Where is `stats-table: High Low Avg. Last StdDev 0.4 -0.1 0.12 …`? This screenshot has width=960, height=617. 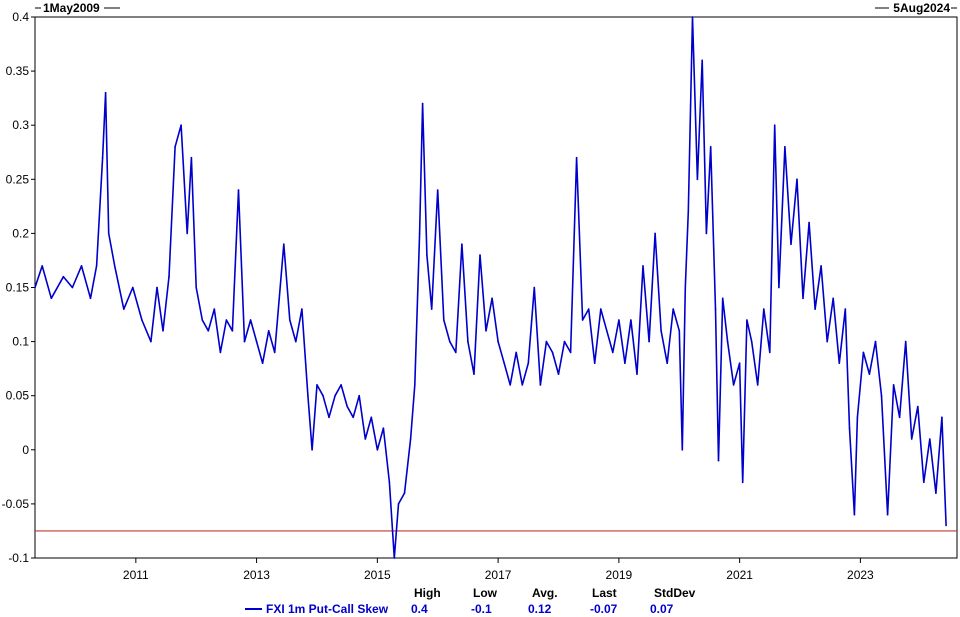 stats-table: High Low Avg. Last StdDev 0.4 -0.1 0.12 … is located at coordinates (553, 601).